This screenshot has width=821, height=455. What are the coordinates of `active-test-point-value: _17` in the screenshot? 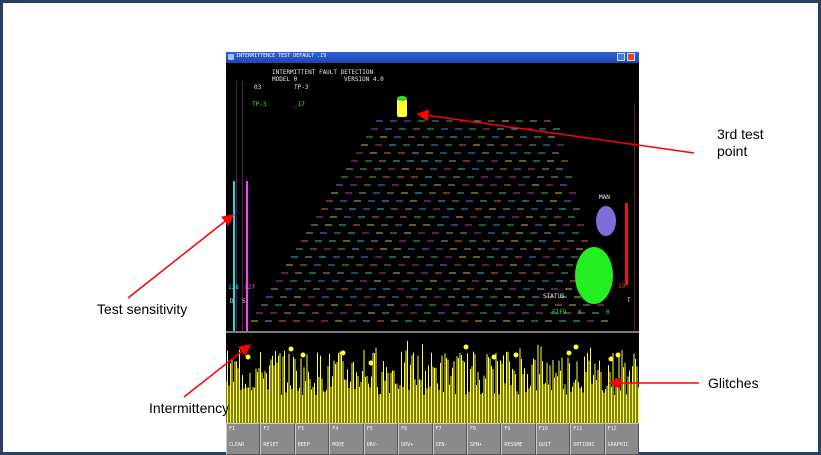 It's located at (299, 104).